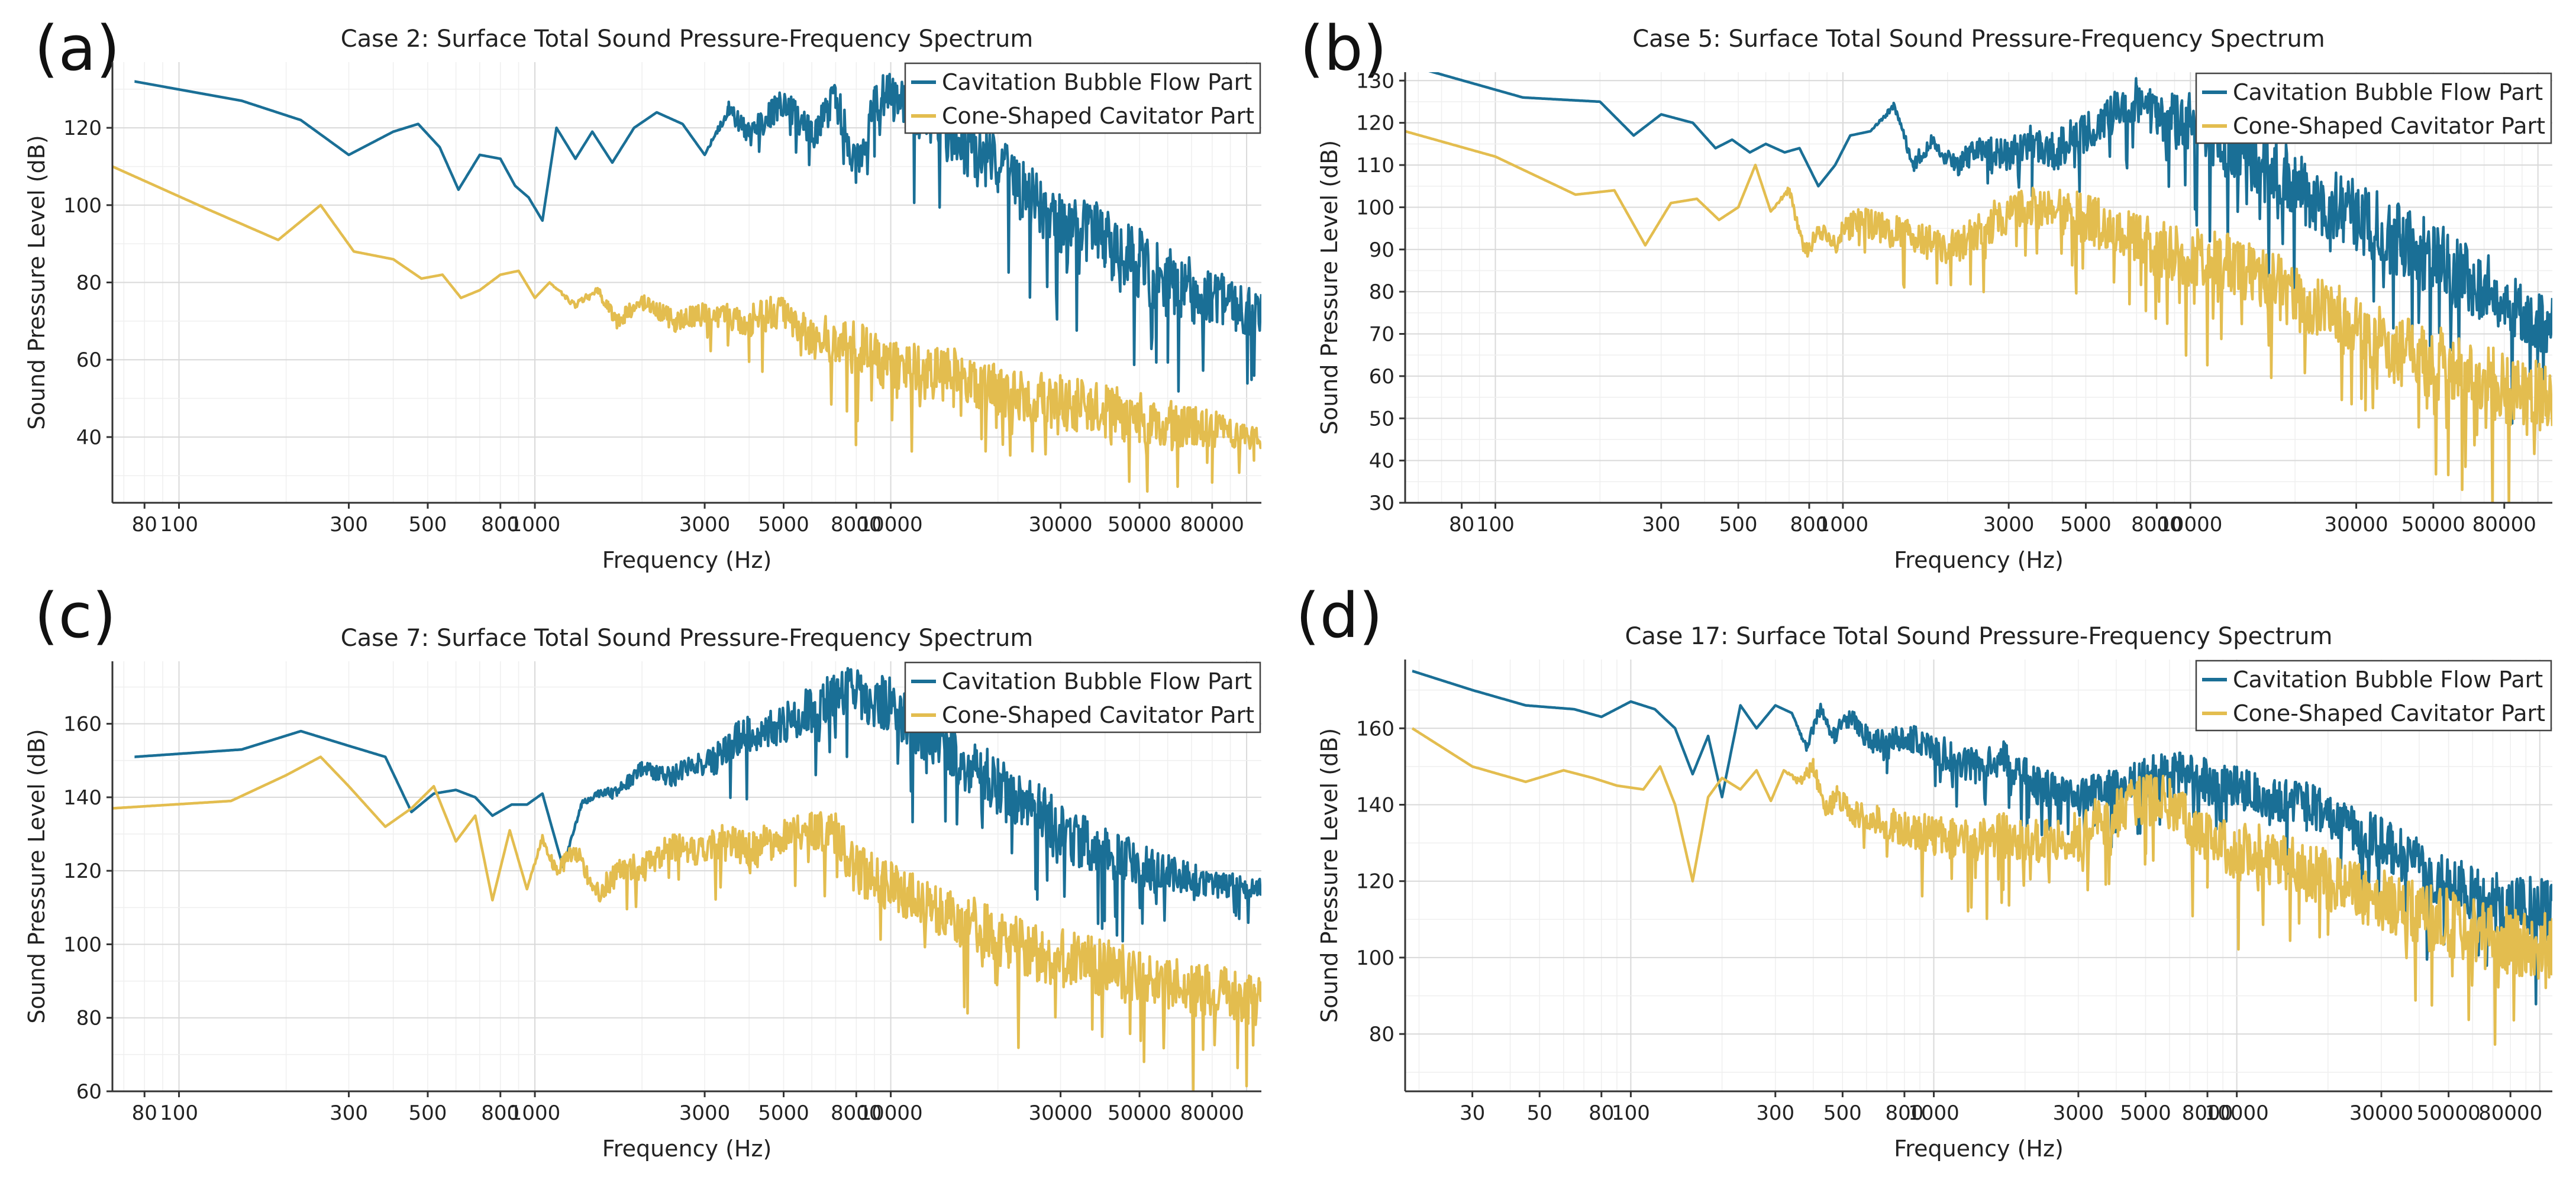 The height and width of the screenshot is (1183, 2576). Describe the element at coordinates (1375, 81) in the screenshot. I see `y-tick-label: 130` at that location.